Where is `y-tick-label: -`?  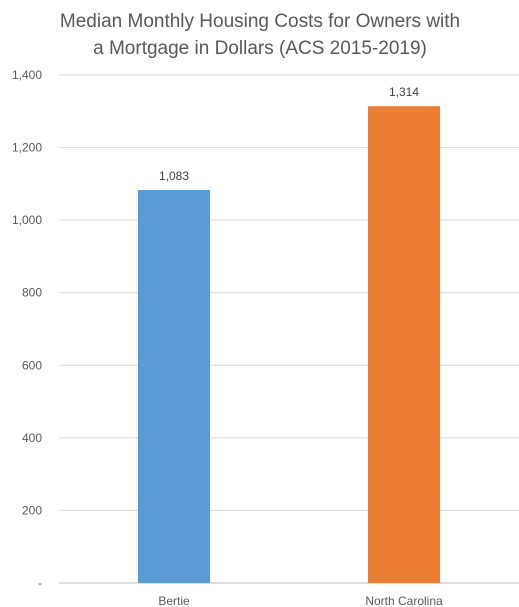
y-tick-label: - is located at coordinates (40, 583).